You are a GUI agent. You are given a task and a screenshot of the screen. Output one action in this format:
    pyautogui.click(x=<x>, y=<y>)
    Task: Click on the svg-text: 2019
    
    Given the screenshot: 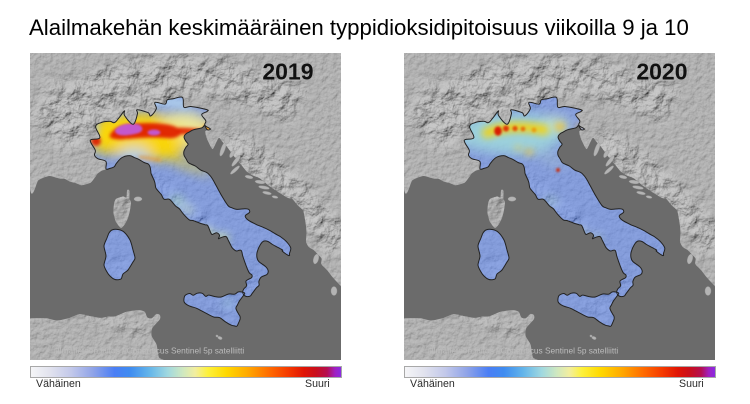 What is the action you would take?
    pyautogui.click(x=287, y=72)
    